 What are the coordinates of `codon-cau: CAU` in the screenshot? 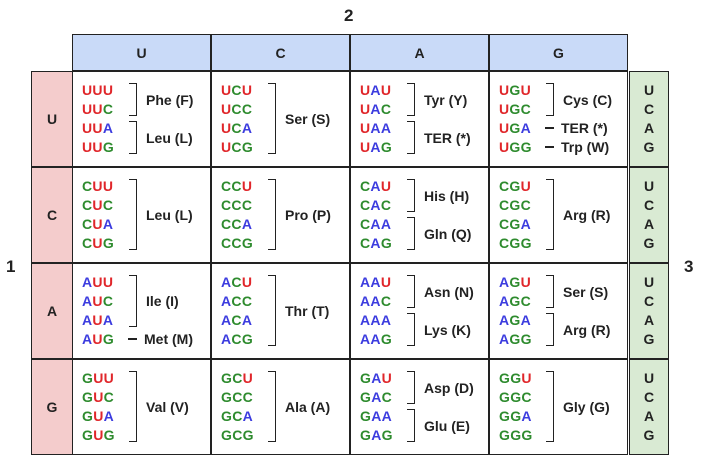 It's located at (375, 186).